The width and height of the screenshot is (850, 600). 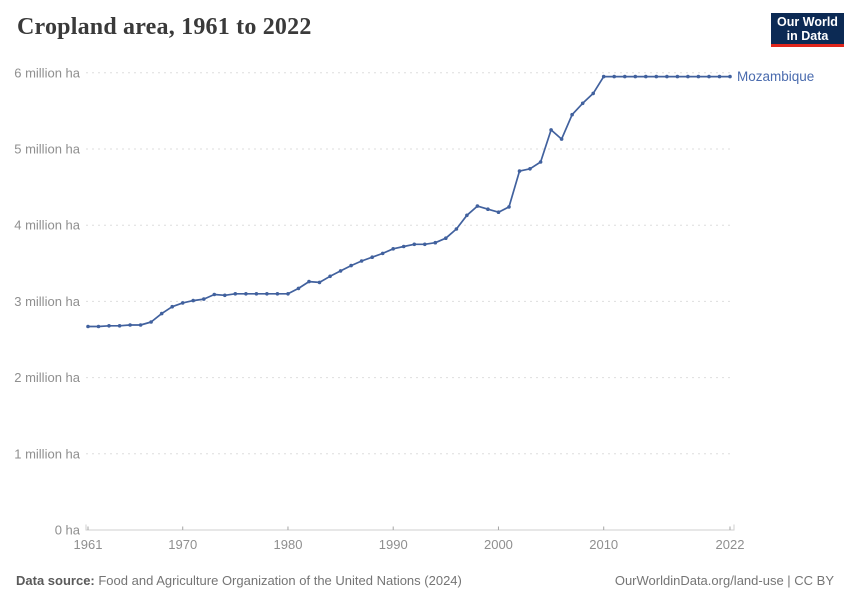 What do you see at coordinates (410, 527) in the screenshot?
I see `x-axis-line` at bounding box center [410, 527].